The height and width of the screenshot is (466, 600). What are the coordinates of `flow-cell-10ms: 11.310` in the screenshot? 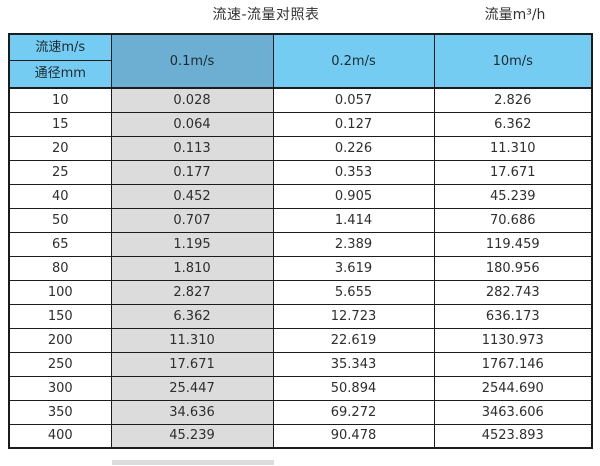 It's located at (513, 148).